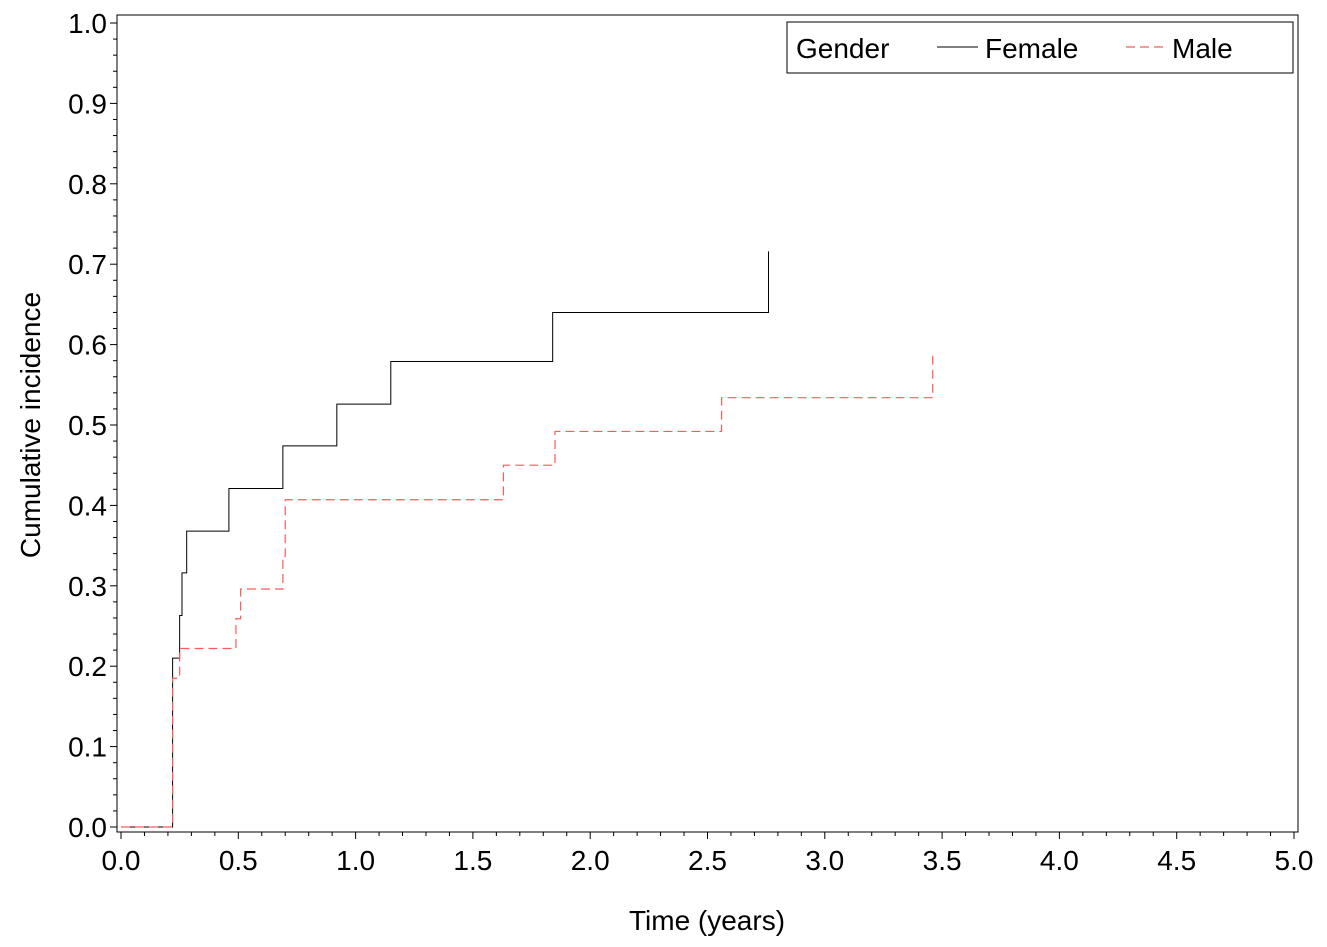 The height and width of the screenshot is (947, 1327). I want to click on legend-title: Gender, so click(842, 48).